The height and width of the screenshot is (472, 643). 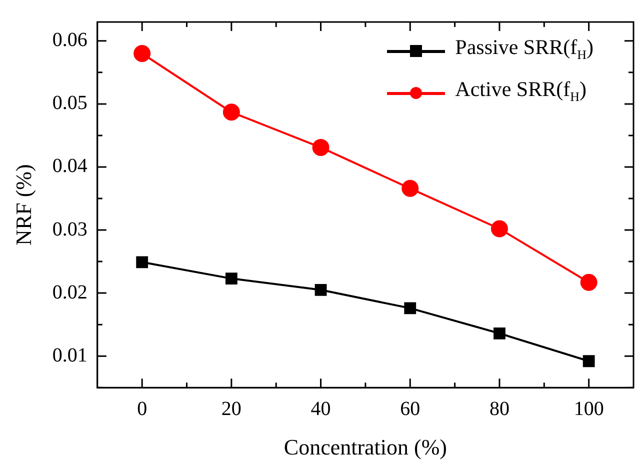 What do you see at coordinates (524, 49) in the screenshot?
I see `legend-label: Passive SRR(f$_{H}$)` at bounding box center [524, 49].